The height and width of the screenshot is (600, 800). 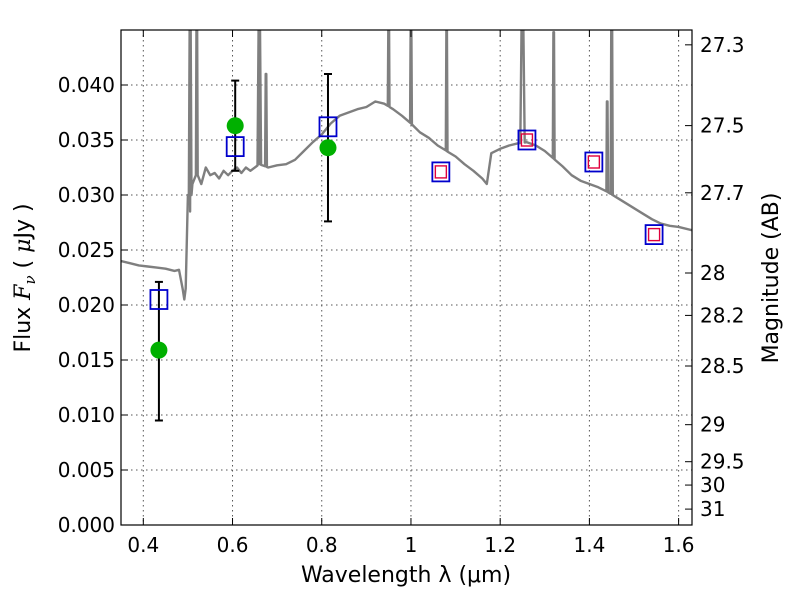 What do you see at coordinates (589, 545) in the screenshot?
I see `x-tick-label: 1.4` at bounding box center [589, 545].